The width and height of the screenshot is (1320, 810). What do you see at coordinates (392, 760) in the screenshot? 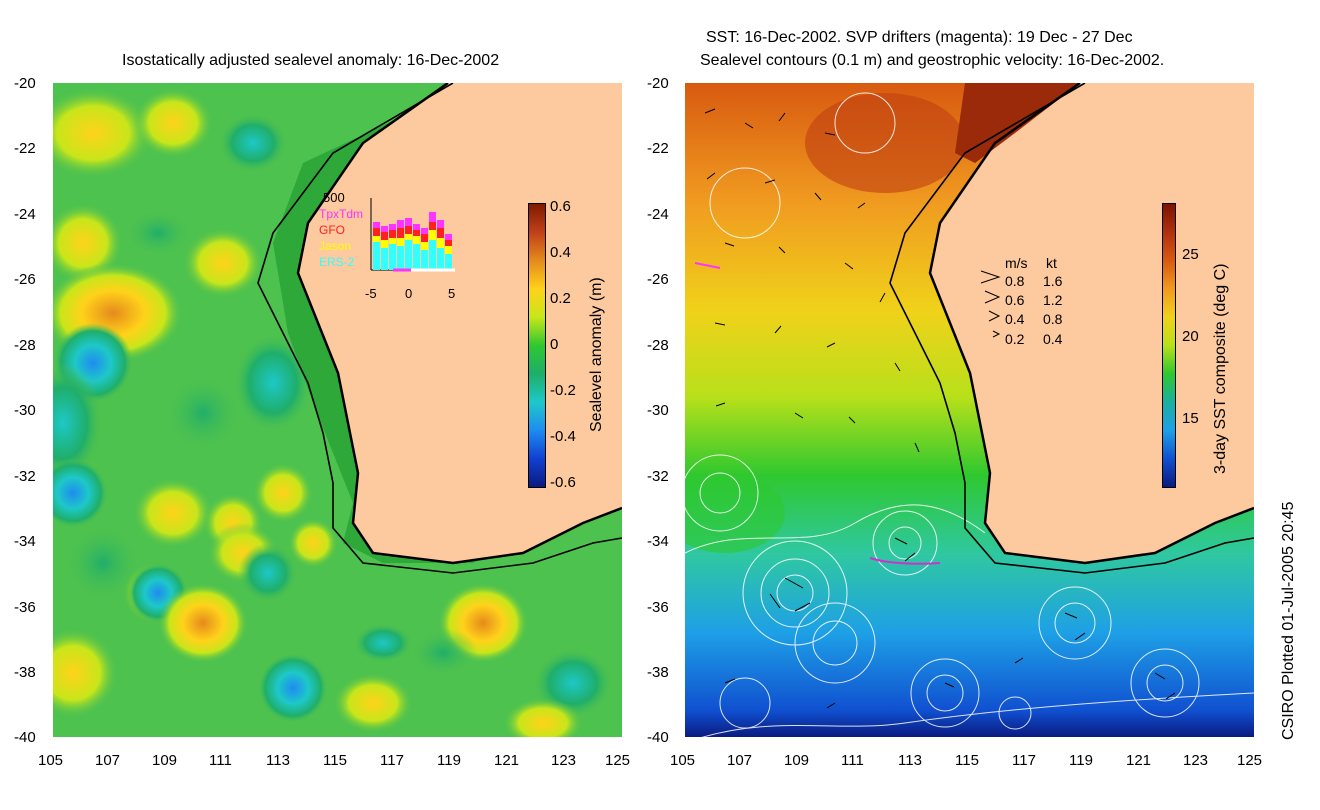
I see `left-x-tick: 117` at bounding box center [392, 760].